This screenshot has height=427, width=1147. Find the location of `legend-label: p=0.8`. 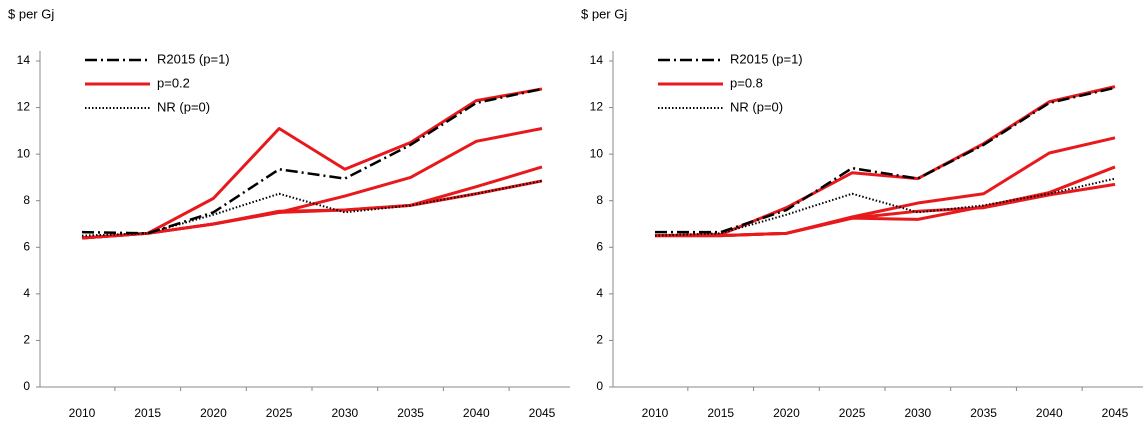

legend-label: p=0.8 is located at coordinates (746, 82).